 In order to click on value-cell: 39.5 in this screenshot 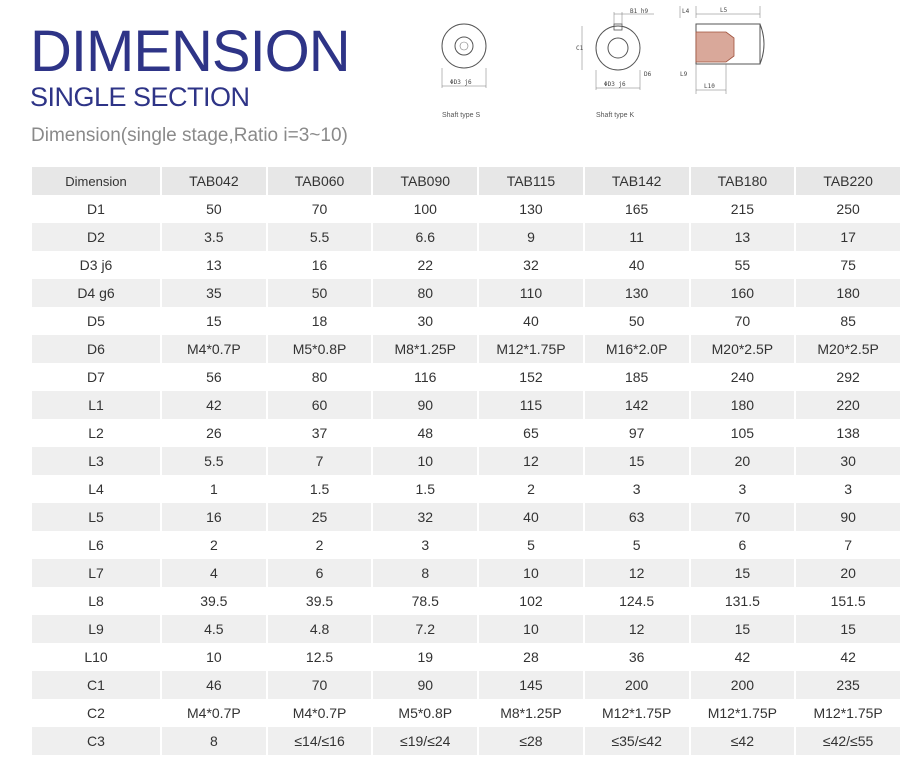, I will do `click(319, 601)`.